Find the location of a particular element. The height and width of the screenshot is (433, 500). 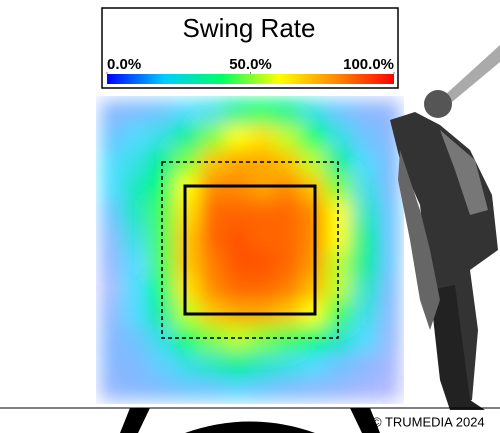

colorbar is located at coordinates (250, 79).